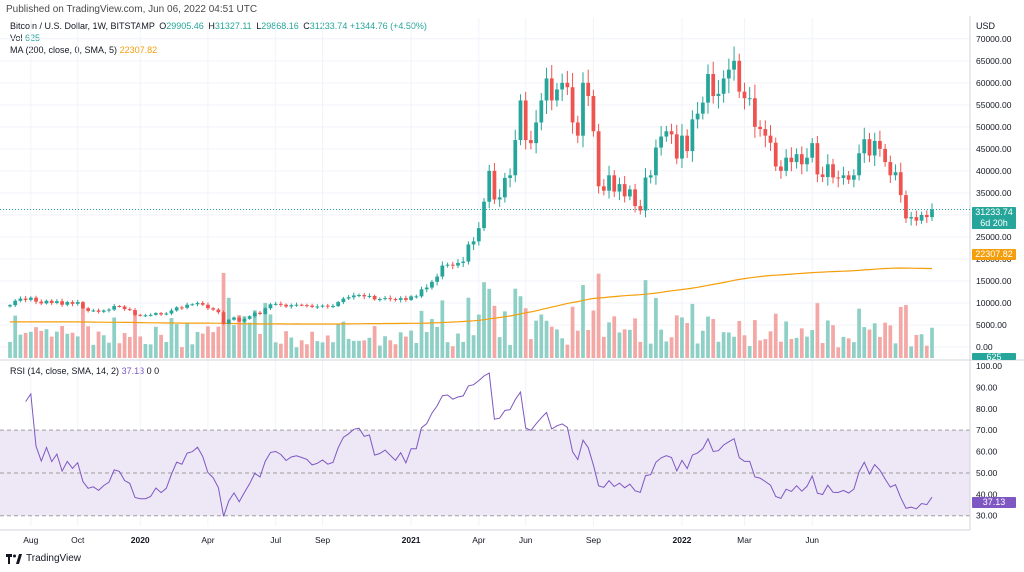 The image size is (1024, 572). Describe the element at coordinates (64, 50) in the screenshot. I see `legend-ma-label: MA (200, close, 0, SMA, 5)` at that location.